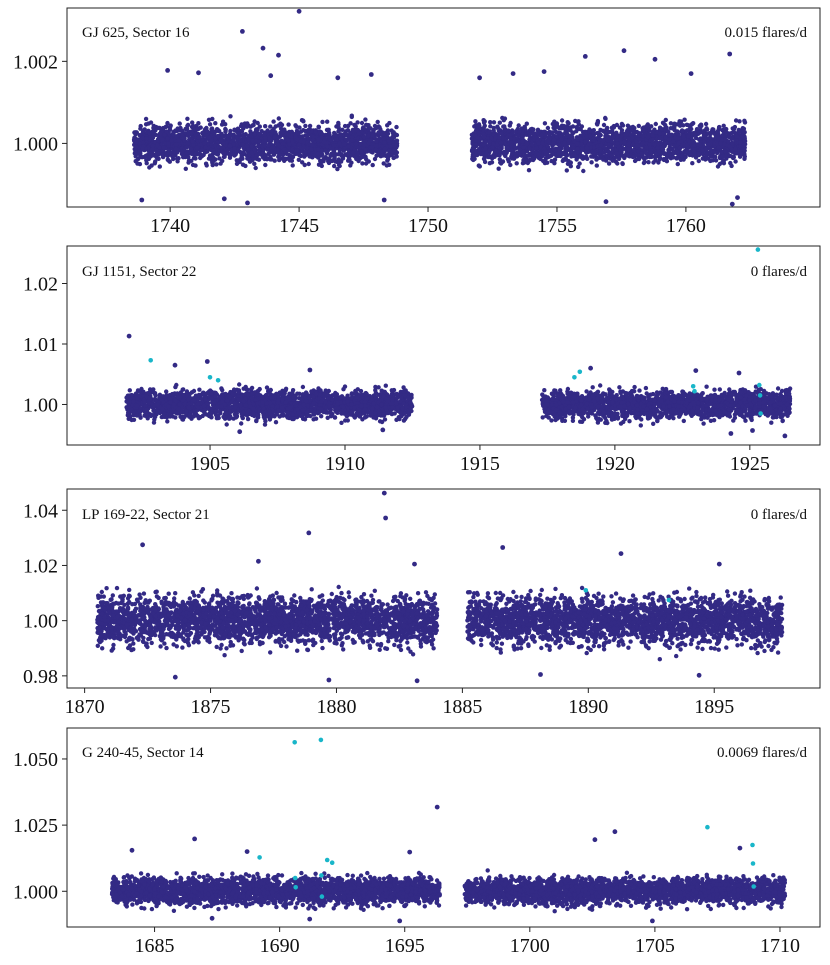  Describe the element at coordinates (269, 404) in the screenshot. I see `gj1151-segment-1-points` at that location.